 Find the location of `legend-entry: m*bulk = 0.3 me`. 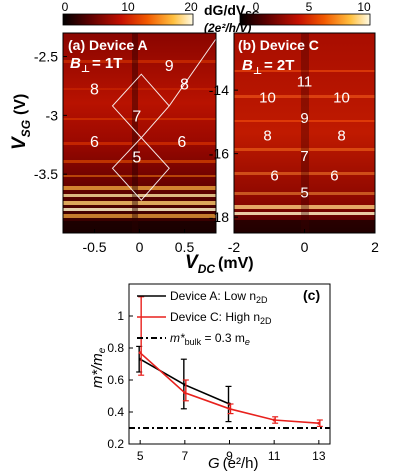

legend-entry: m*bulk = 0.3 me is located at coordinates (210, 339).